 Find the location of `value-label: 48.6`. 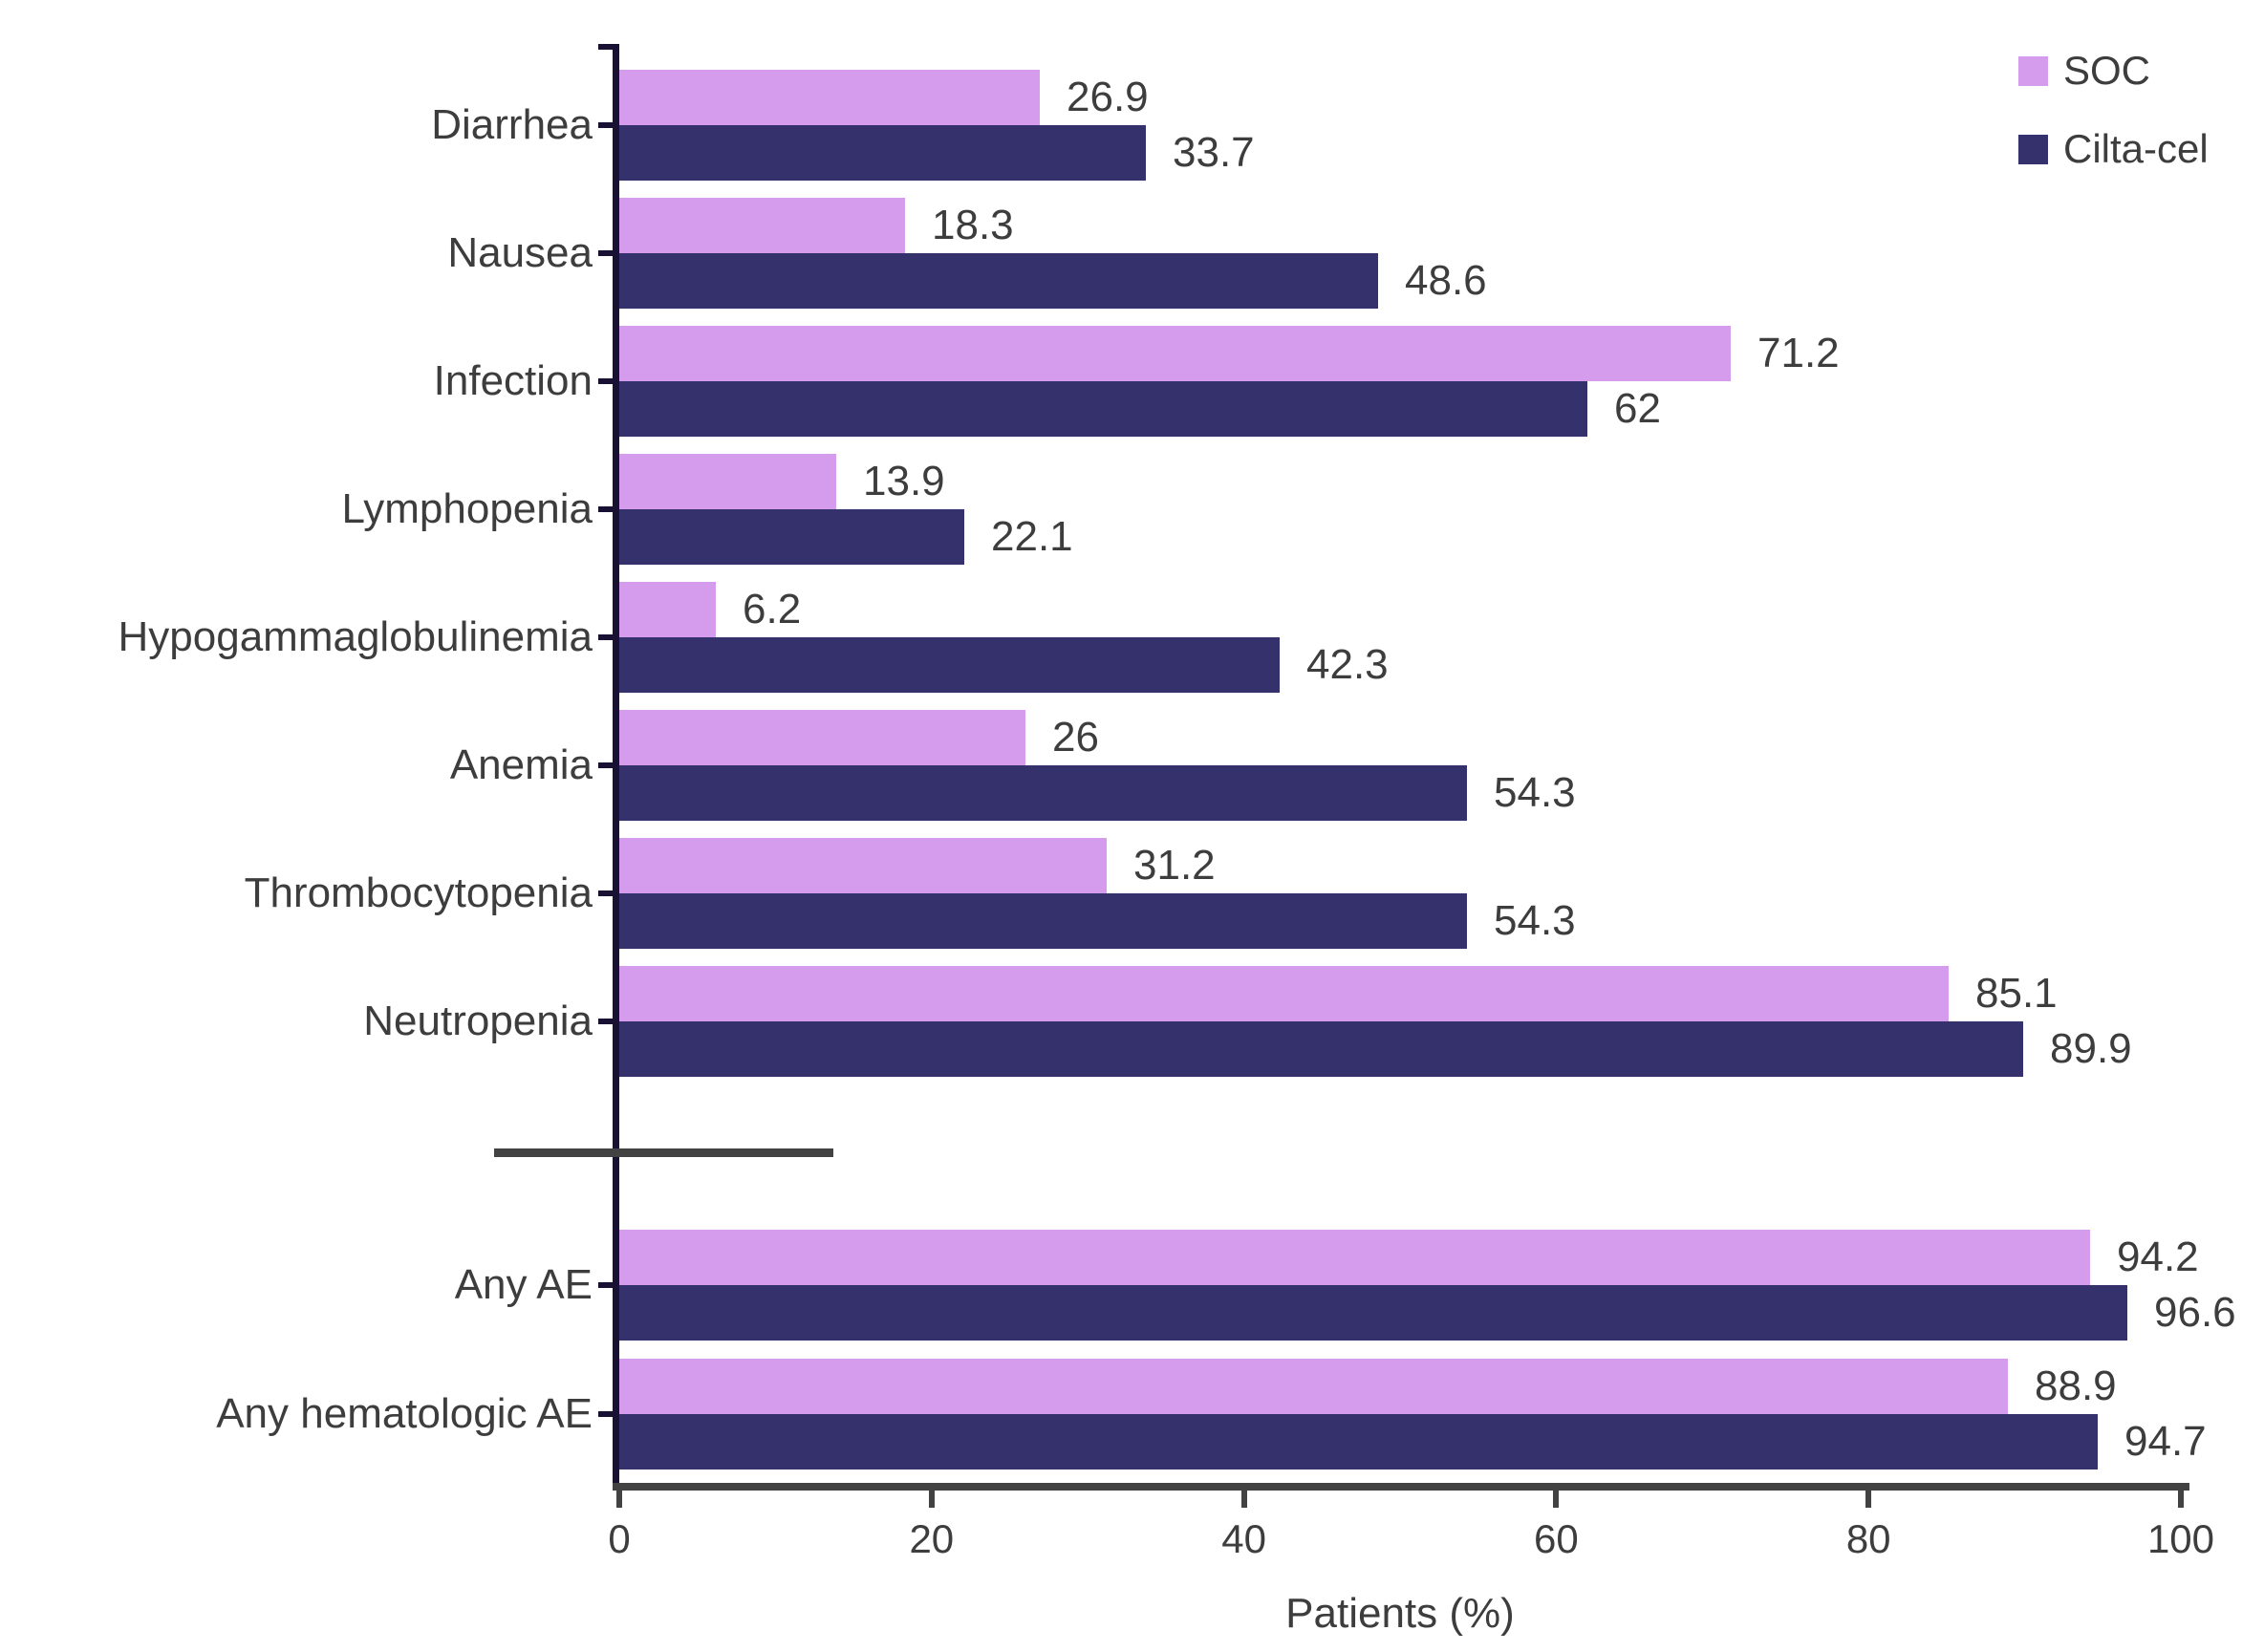

value-label: 48.6 is located at coordinates (1446, 281).